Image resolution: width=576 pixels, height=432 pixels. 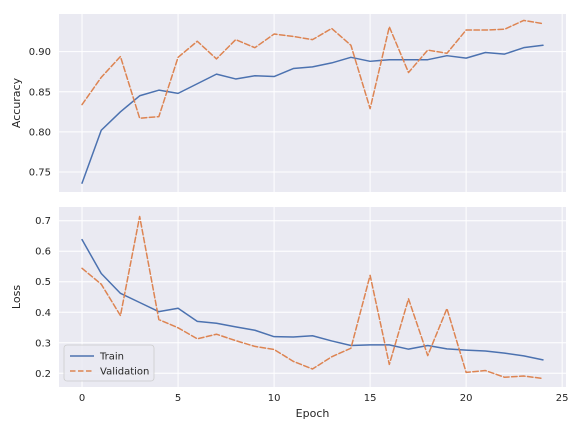 I want to click on legend: Train Validation, so click(x=109, y=363).